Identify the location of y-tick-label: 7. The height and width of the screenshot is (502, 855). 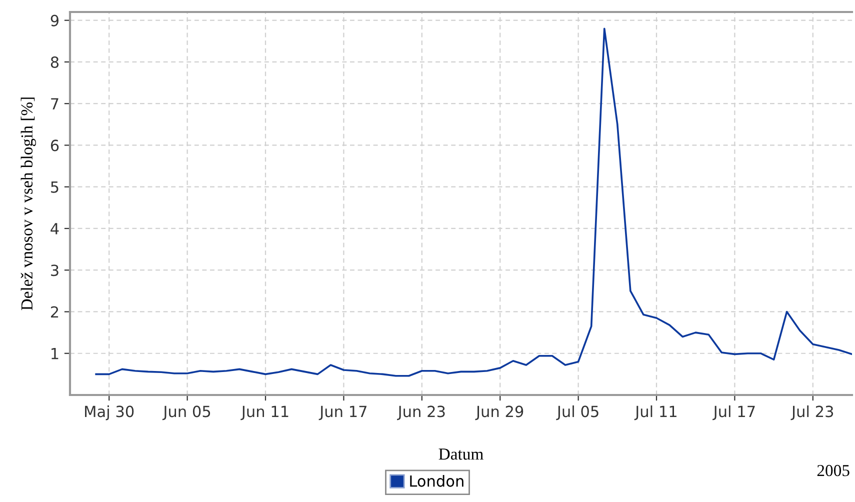
(54, 104).